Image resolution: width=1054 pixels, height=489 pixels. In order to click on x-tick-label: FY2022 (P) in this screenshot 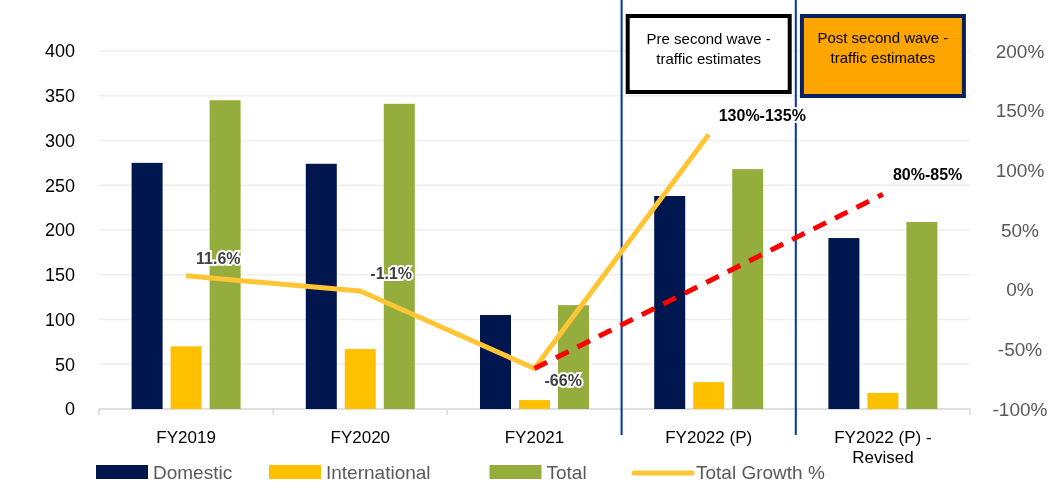, I will do `click(709, 437)`.